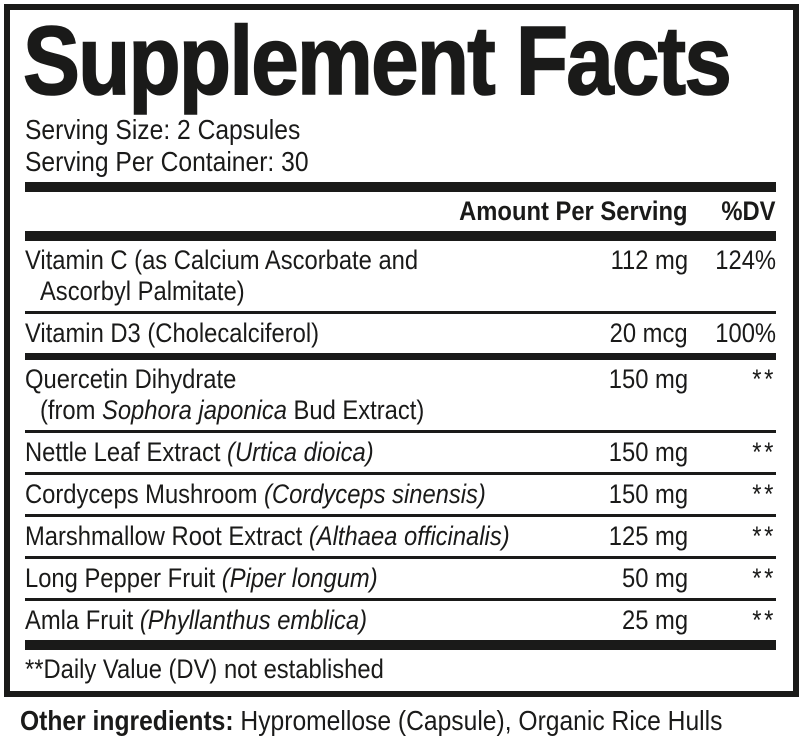 The width and height of the screenshot is (803, 744). What do you see at coordinates (400, 620) in the screenshot?
I see `ingredient-row: Amla Fruit (Phyllanthus emblica) 25 mg **` at bounding box center [400, 620].